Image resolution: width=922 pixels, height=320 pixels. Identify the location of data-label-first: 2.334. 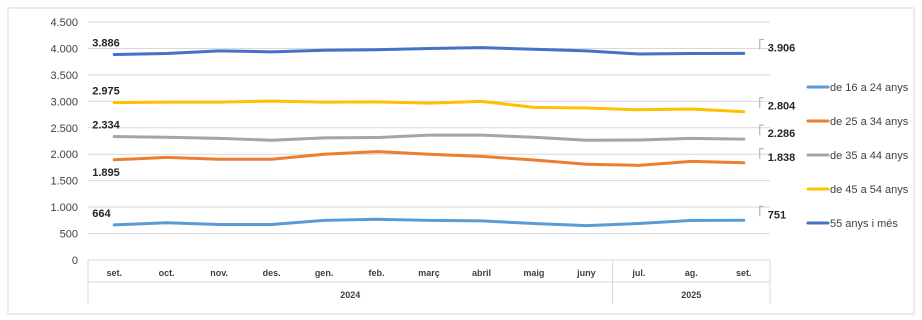
(106, 126).